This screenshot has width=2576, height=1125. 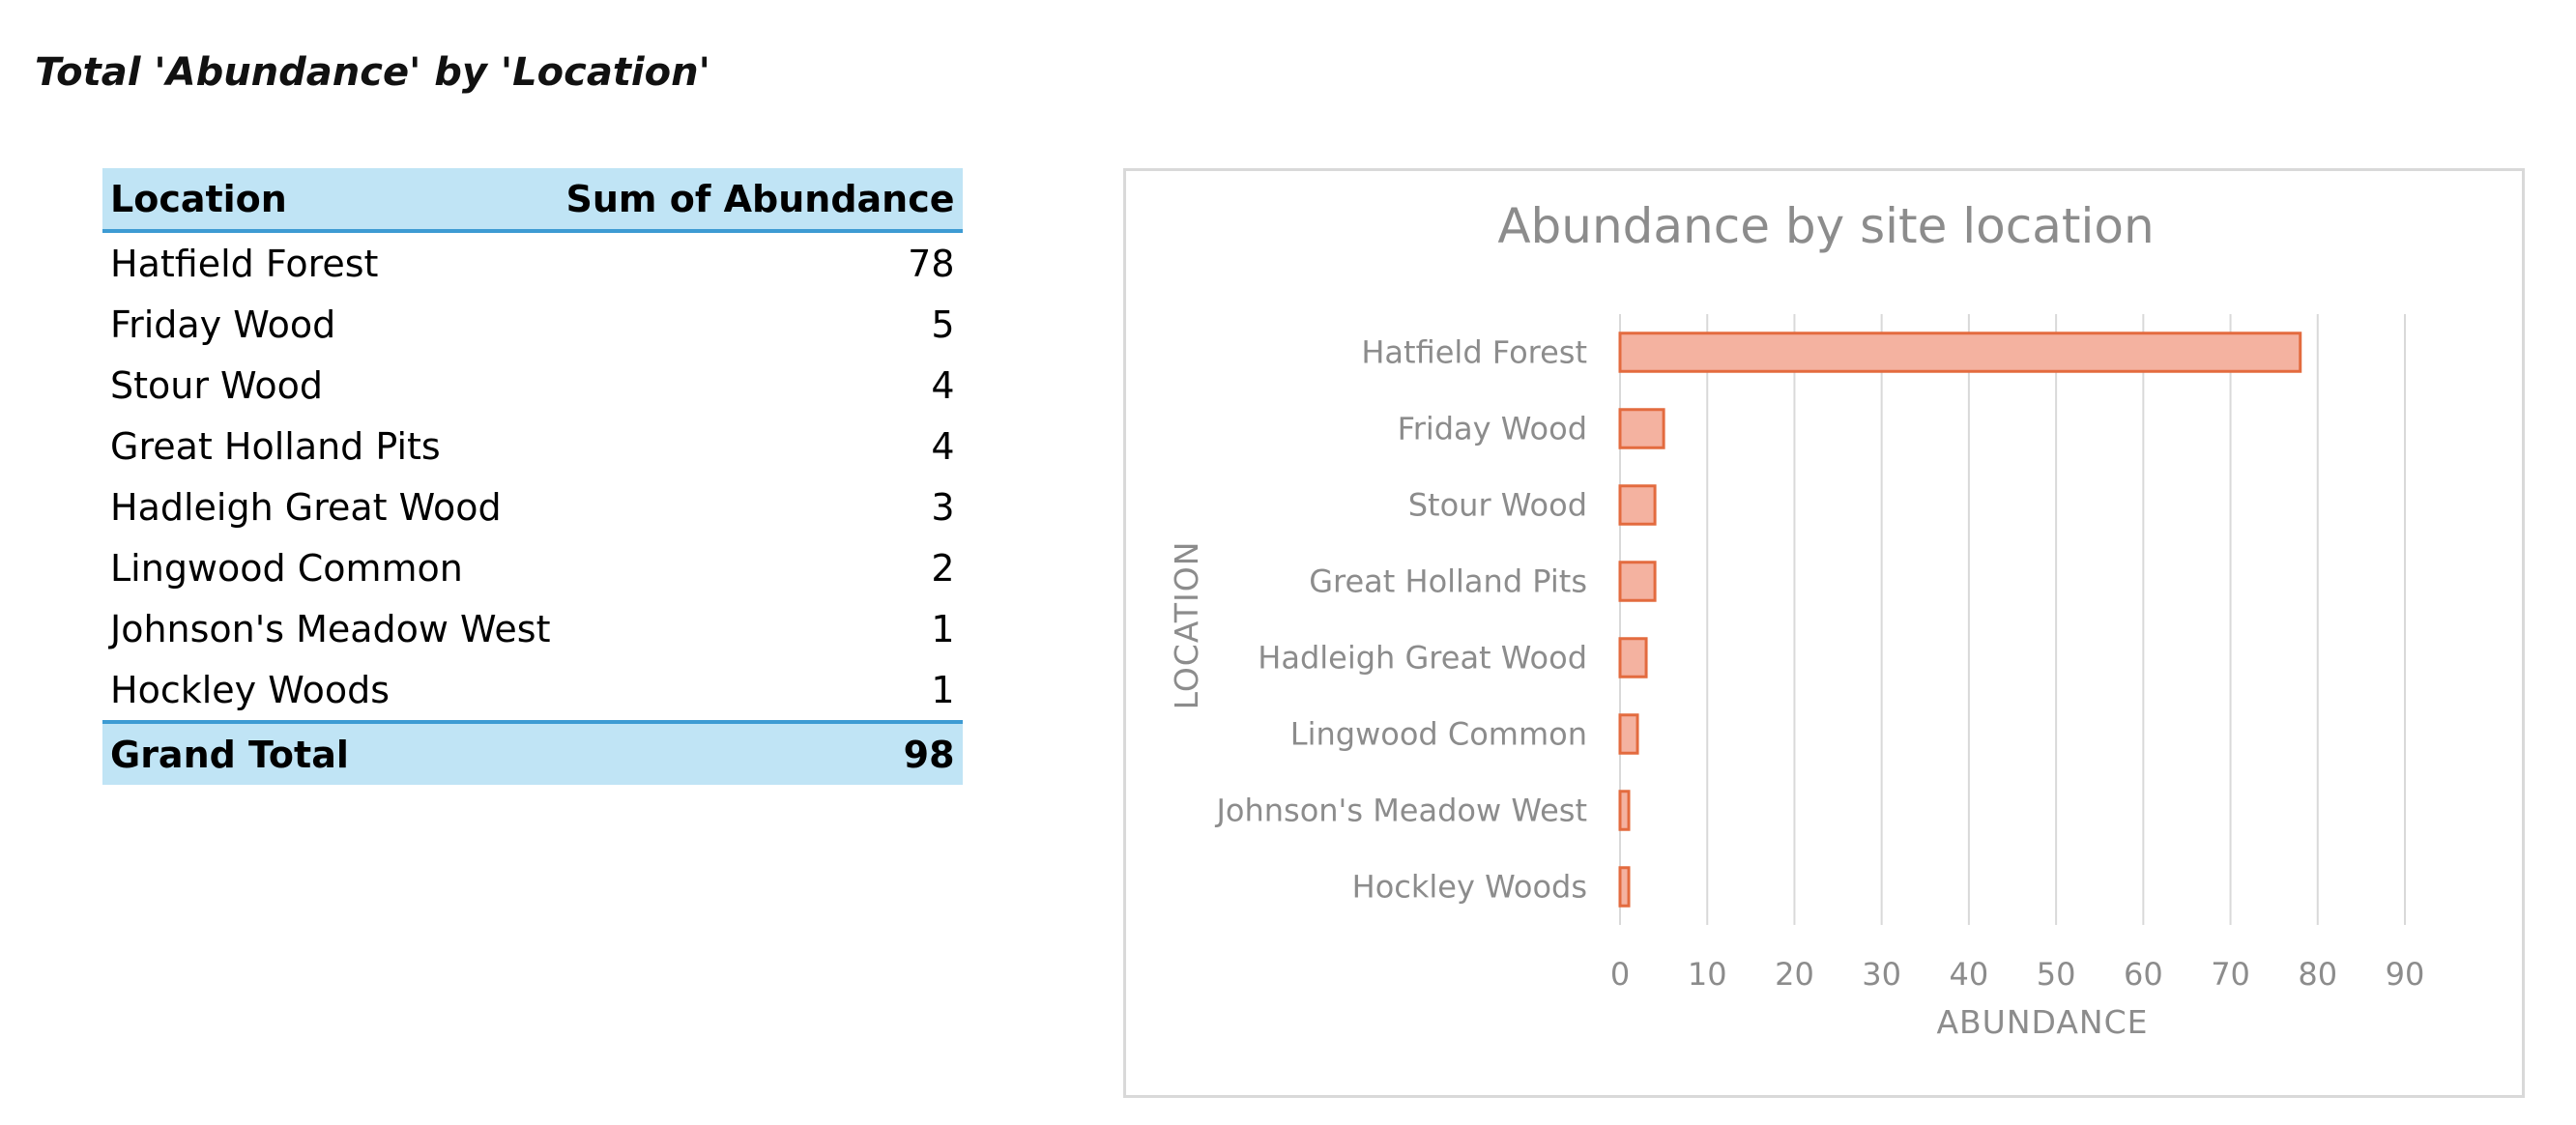 I want to click on table-row: Stour Wood 4, so click(x=532, y=385).